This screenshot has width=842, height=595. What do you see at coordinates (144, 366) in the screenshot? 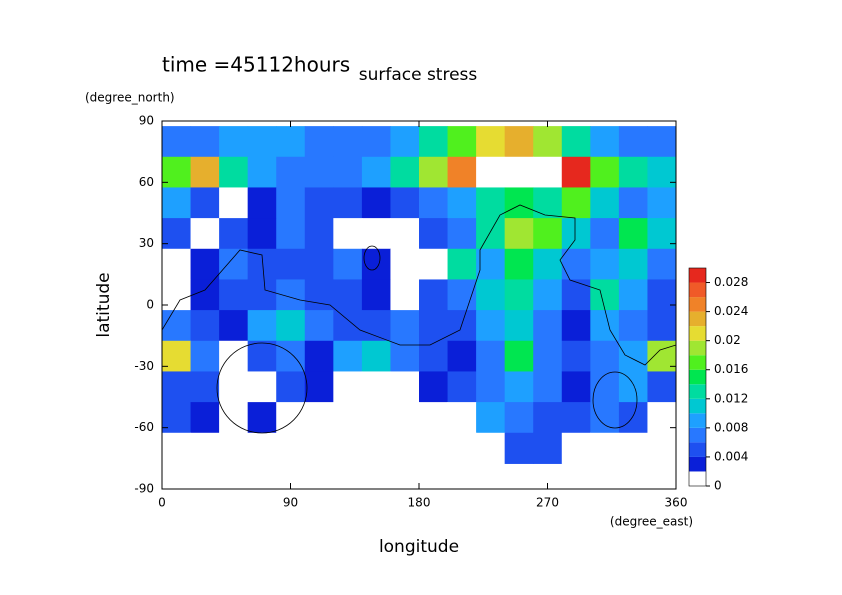
I see `y-tick-label: -30` at bounding box center [144, 366].